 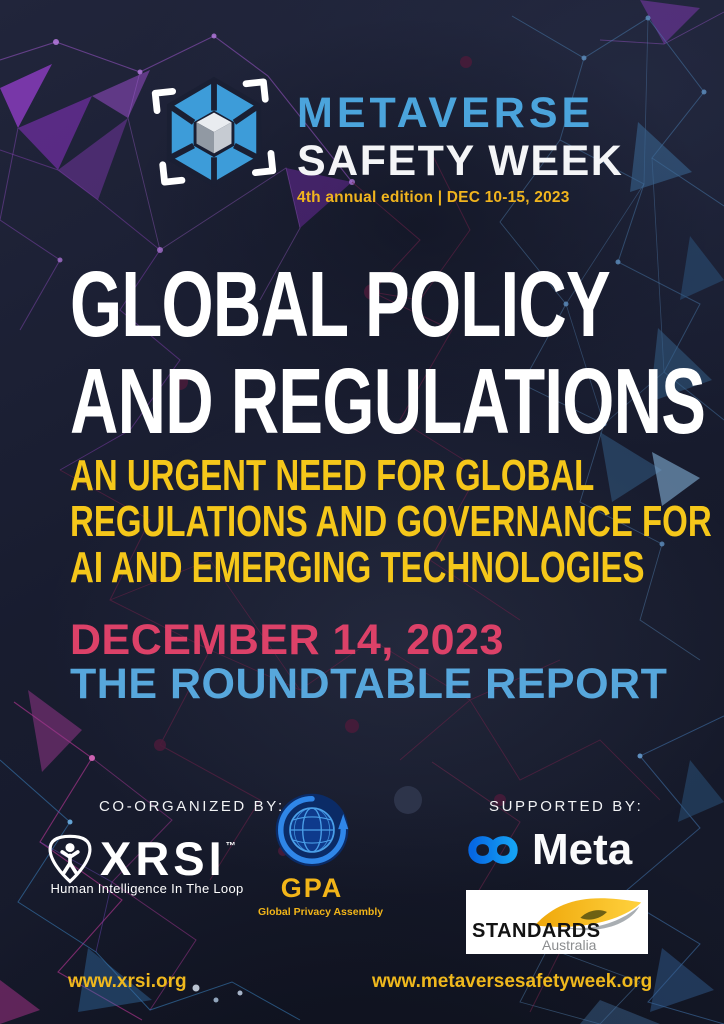 What do you see at coordinates (70, 859) in the screenshot?
I see `xrsi-shield-icon` at bounding box center [70, 859].